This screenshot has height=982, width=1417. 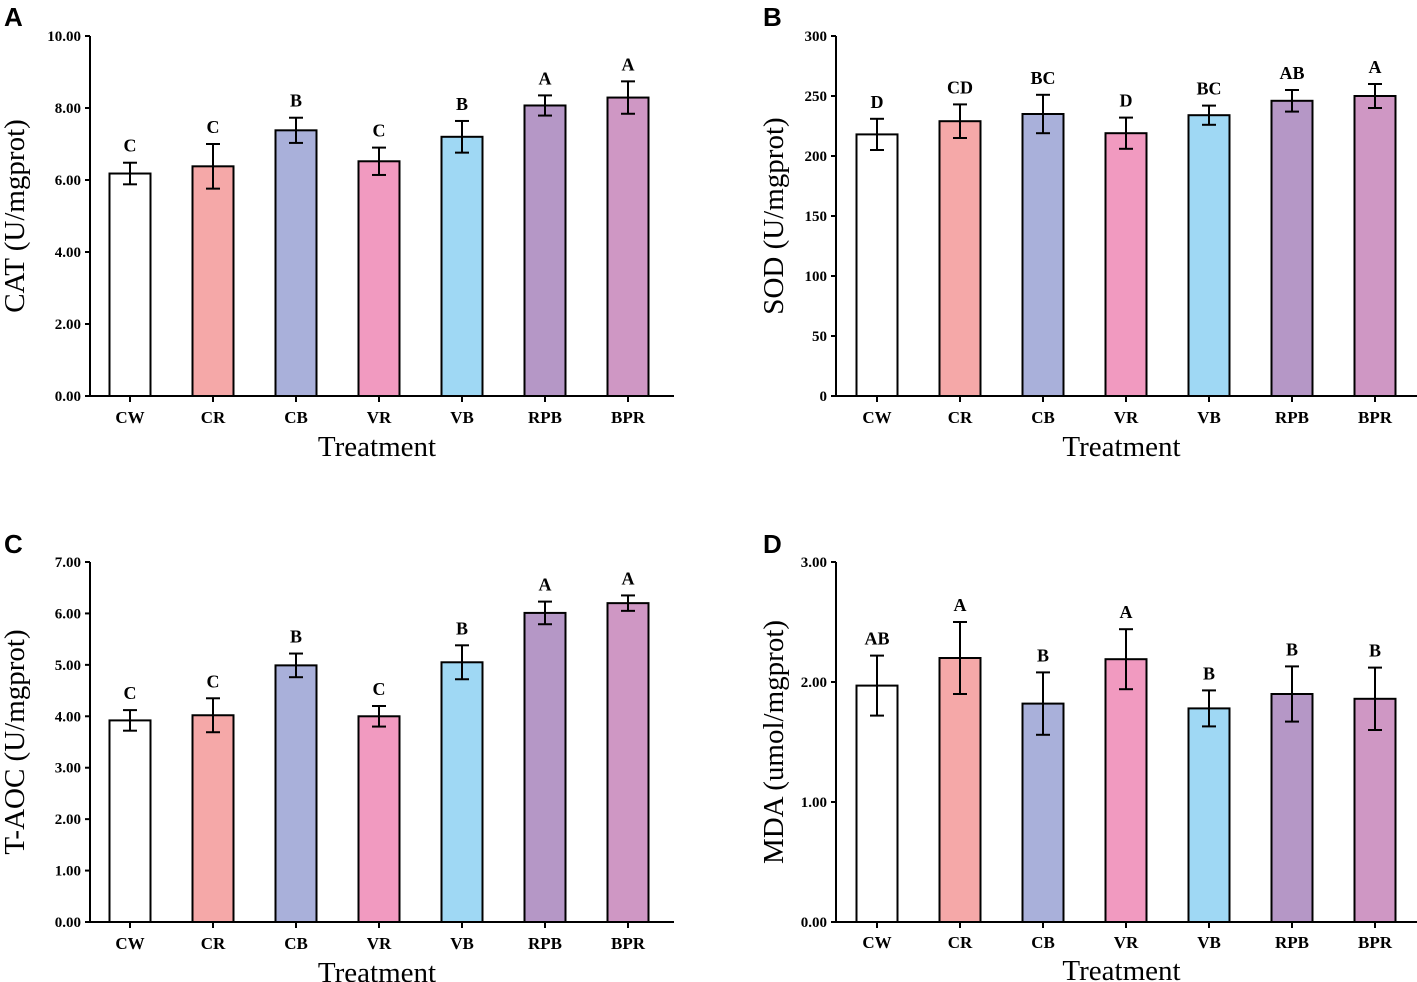 I want to click on panel-c-ytick-label: 6.00, so click(x=68, y=614).